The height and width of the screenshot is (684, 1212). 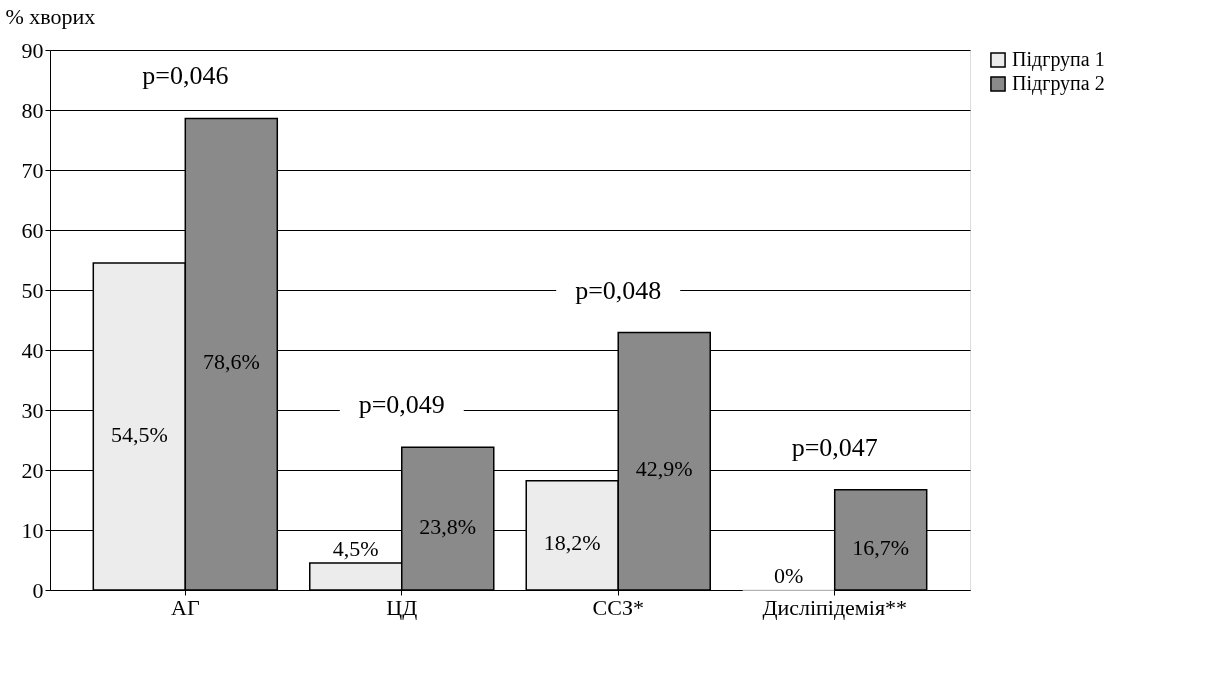 What do you see at coordinates (32, 530) in the screenshot?
I see `y-tick-label: 10` at bounding box center [32, 530].